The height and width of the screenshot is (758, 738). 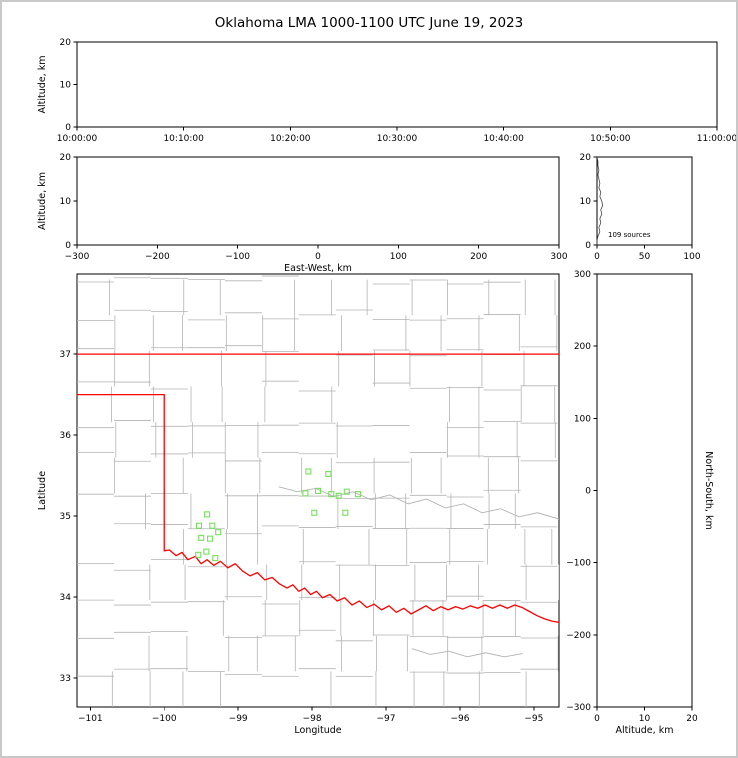 I want to click on x-tick-label: 20, so click(x=692, y=719).